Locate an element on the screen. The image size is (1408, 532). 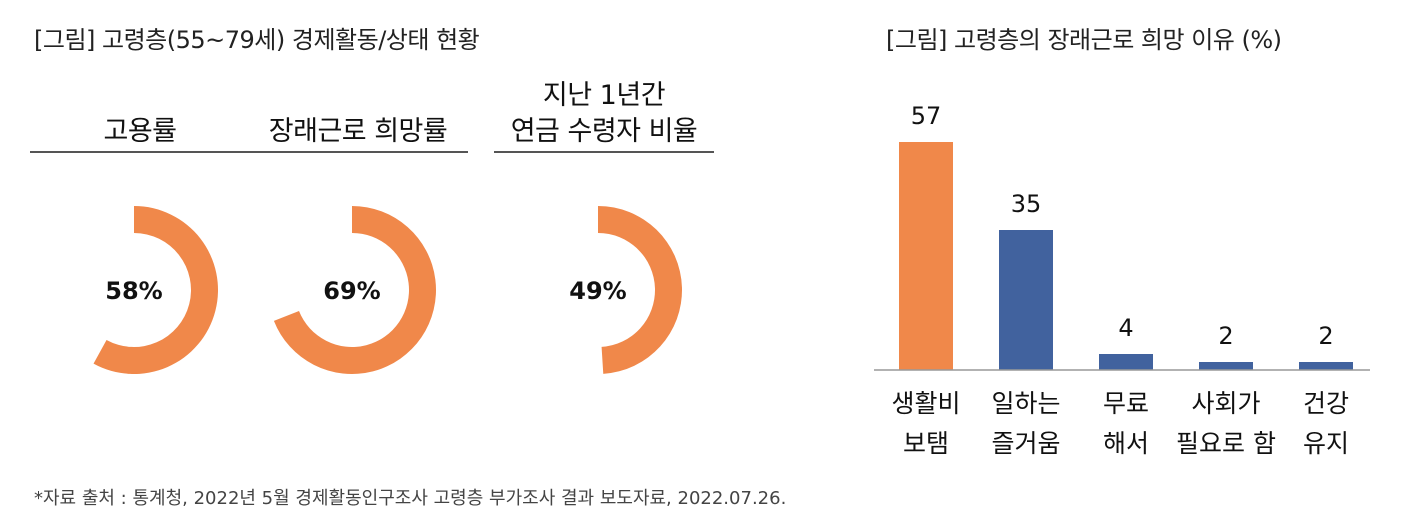
category-label: 무료 is located at coordinates (1126, 403).